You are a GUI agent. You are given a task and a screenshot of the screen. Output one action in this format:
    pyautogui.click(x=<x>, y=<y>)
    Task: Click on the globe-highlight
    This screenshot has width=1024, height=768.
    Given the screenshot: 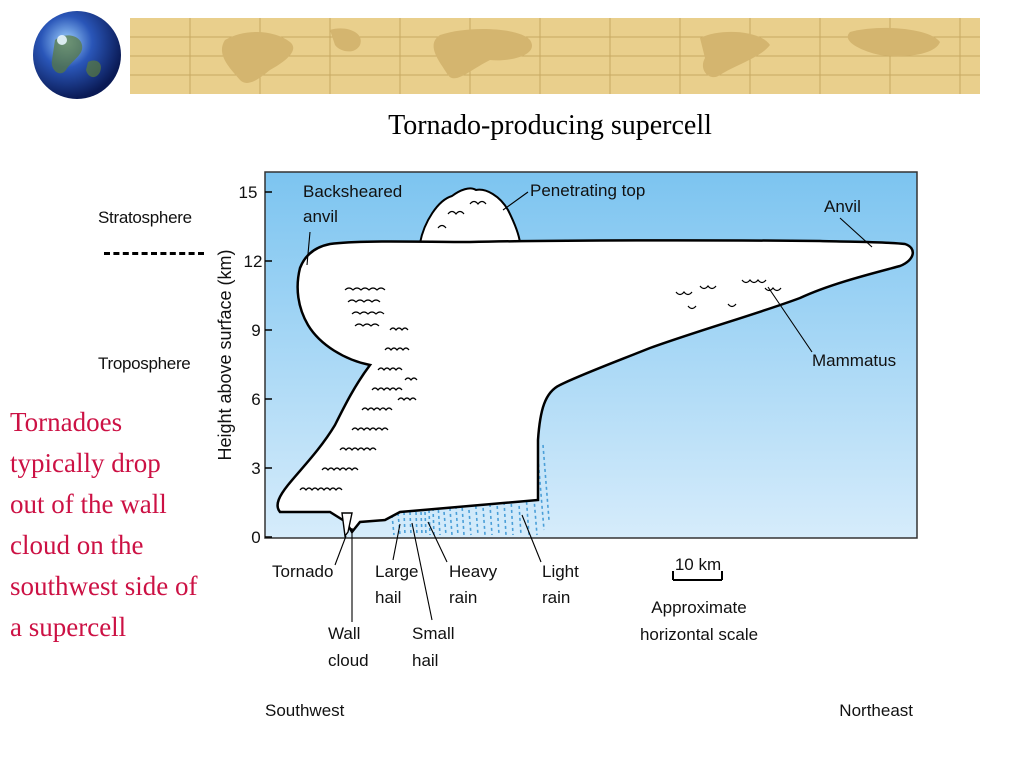 What is the action you would take?
    pyautogui.click(x=62, y=40)
    